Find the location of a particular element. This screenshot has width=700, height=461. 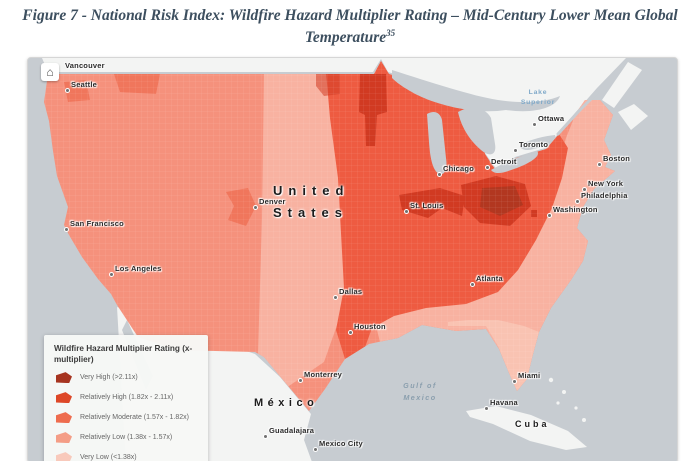

city-name: Monterrey is located at coordinates (323, 374).